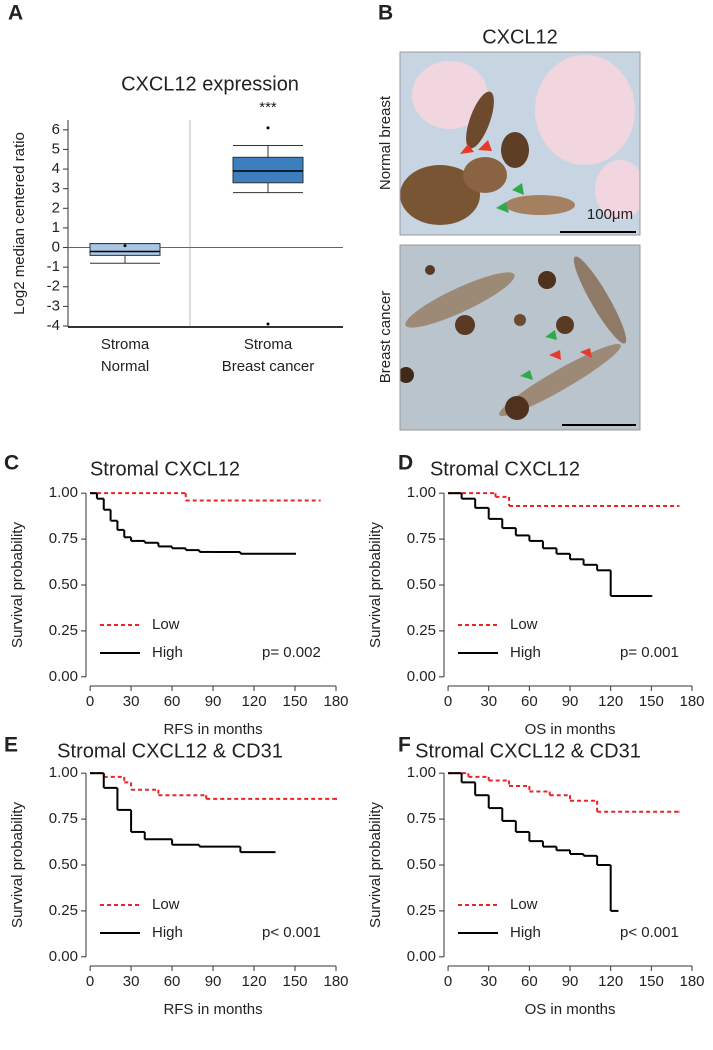  What do you see at coordinates (56, 227) in the screenshot?
I see `y-tick-label: 1` at bounding box center [56, 227].